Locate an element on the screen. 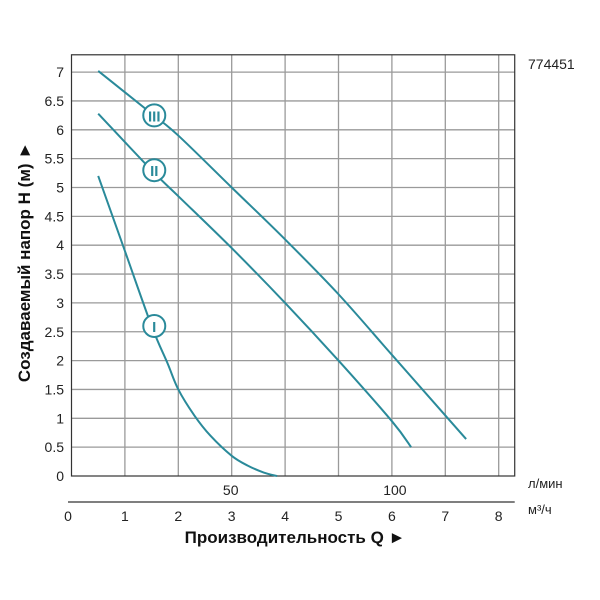 The width and height of the screenshot is (600, 600). curve-label-circle-III is located at coordinates (154, 115).